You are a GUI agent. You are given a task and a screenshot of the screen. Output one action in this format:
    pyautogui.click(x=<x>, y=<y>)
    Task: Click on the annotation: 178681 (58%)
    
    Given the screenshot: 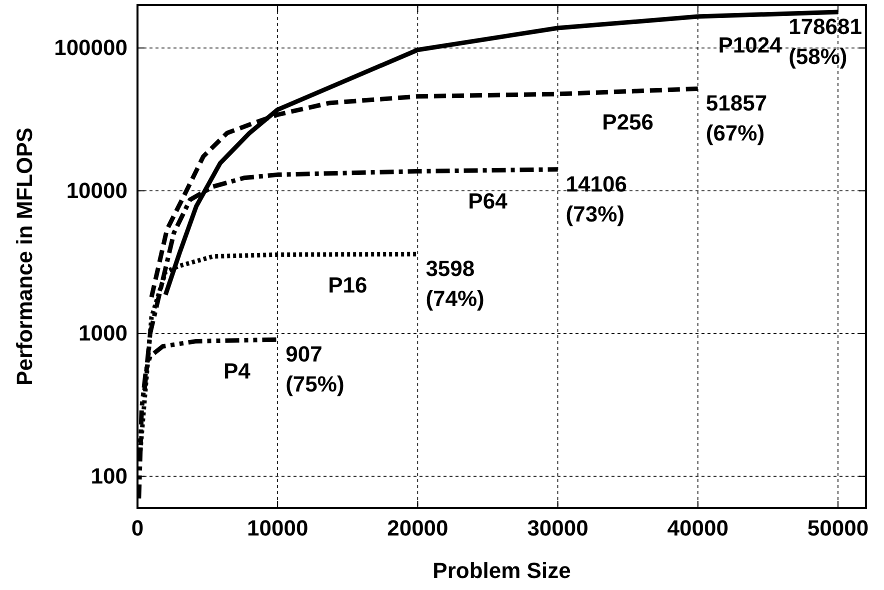 What is the action you would take?
    pyautogui.click(x=825, y=41)
    